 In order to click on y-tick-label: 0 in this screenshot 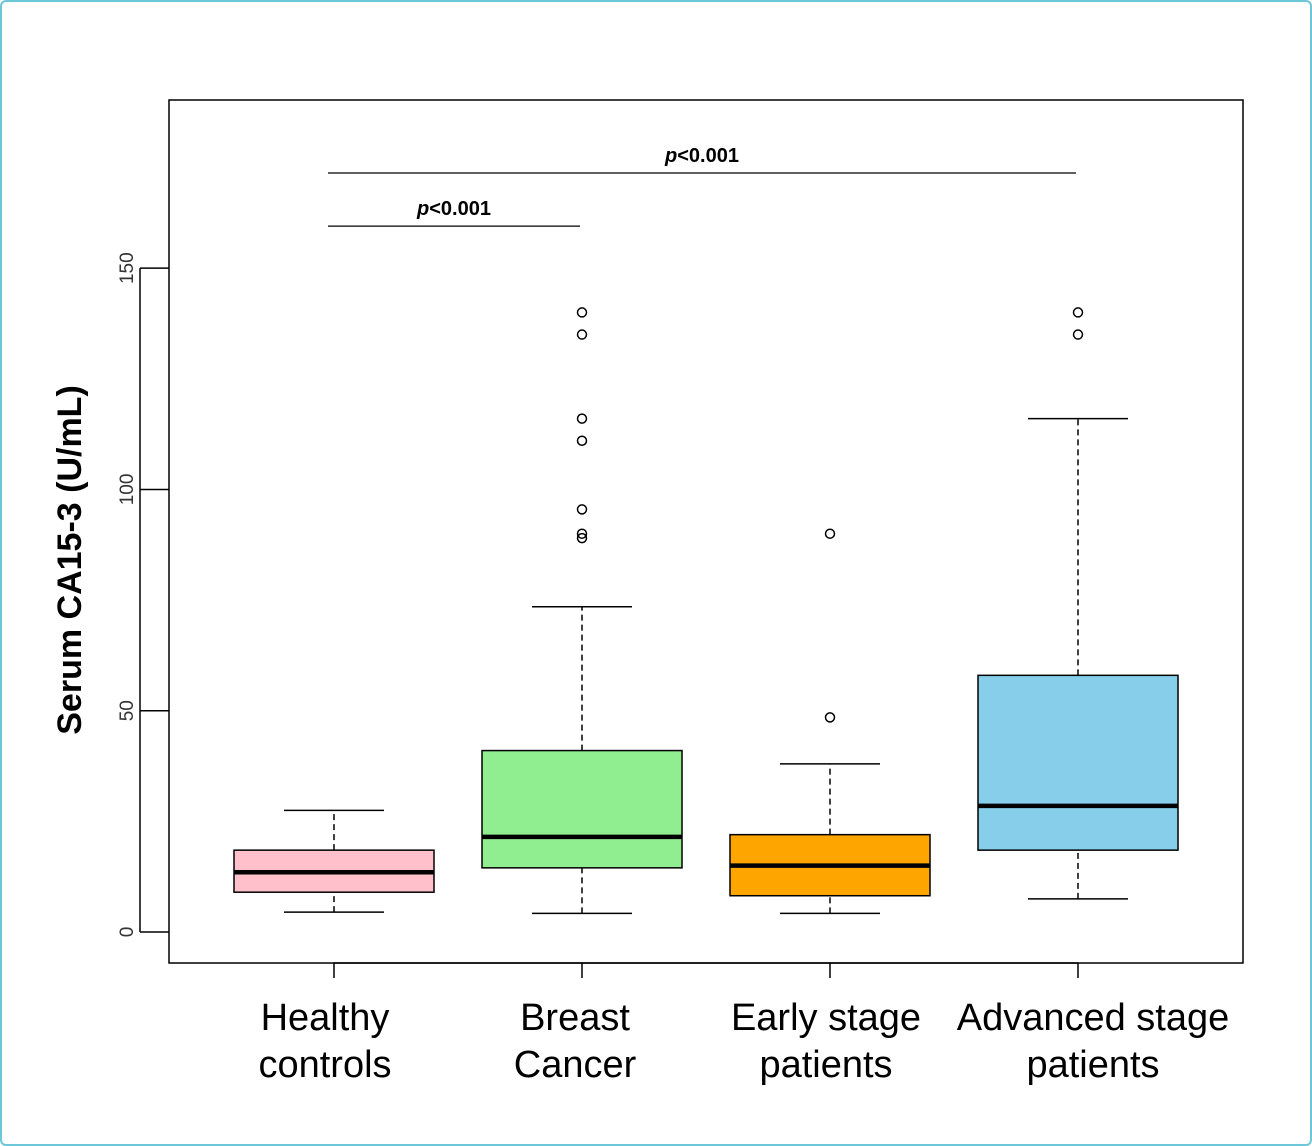, I will do `click(127, 932)`.